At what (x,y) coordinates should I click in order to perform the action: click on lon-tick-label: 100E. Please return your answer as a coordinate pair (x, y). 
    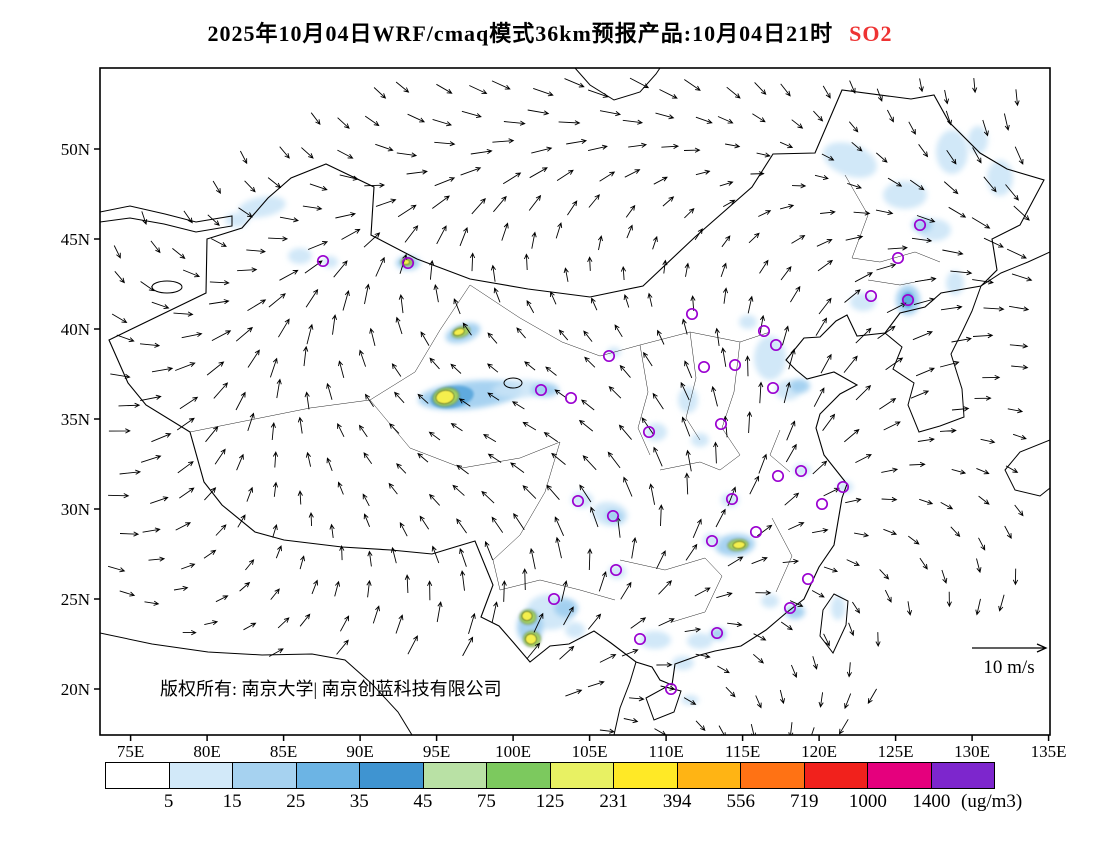
    Looking at the image, I should click on (513, 751).